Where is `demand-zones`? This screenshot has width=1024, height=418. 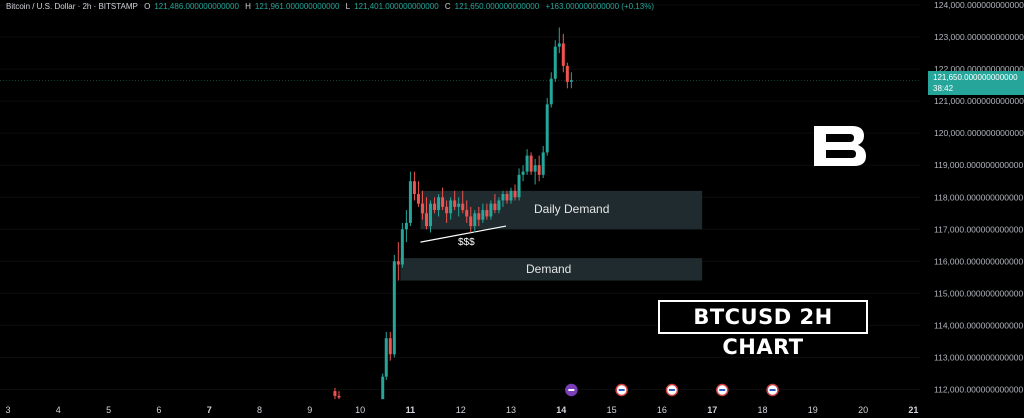 demand-zones is located at coordinates (551, 235).